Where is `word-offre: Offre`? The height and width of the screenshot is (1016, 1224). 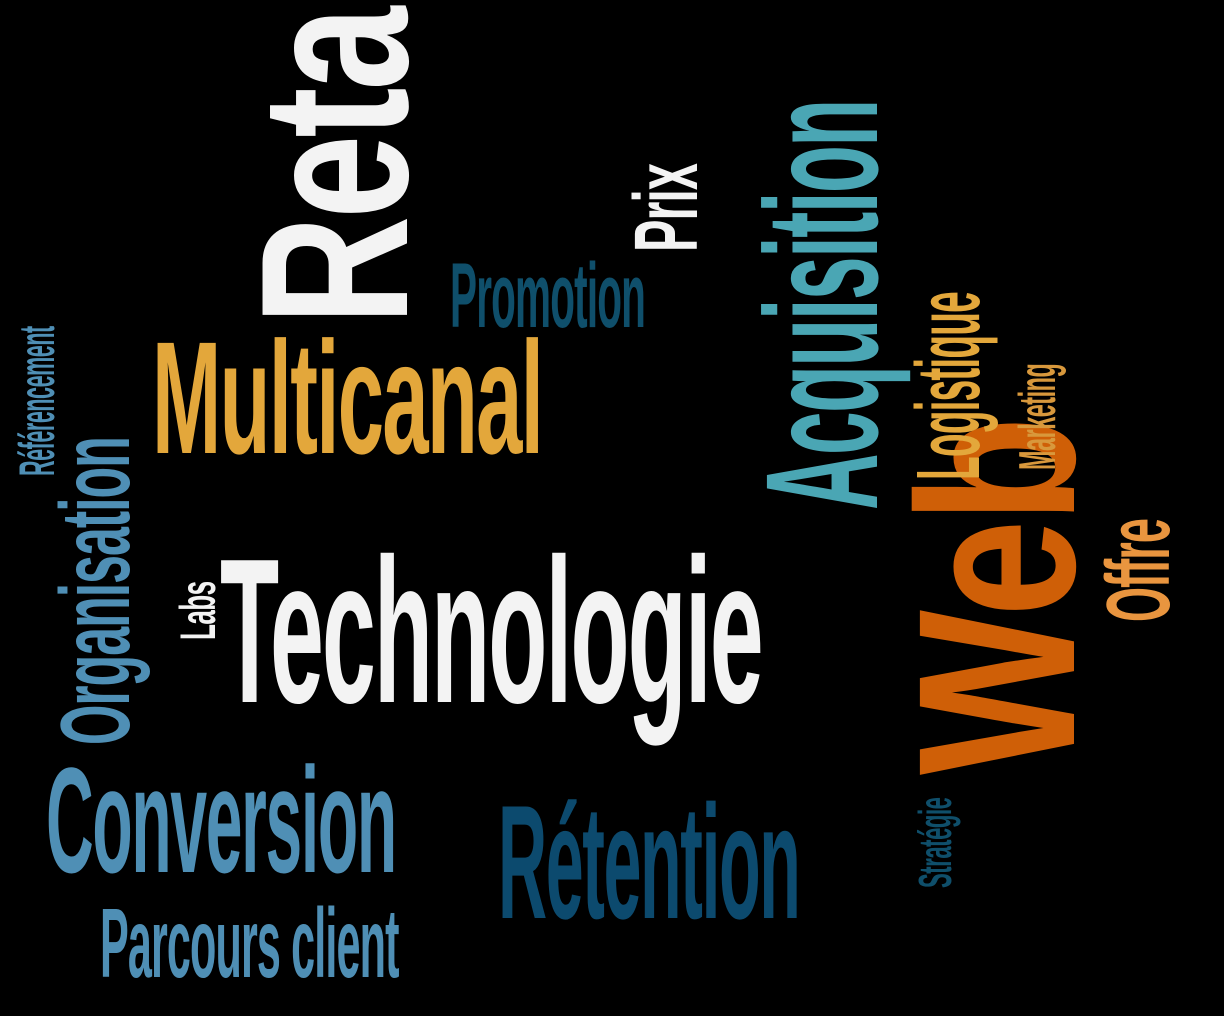 word-offre: Offre is located at coordinates (1139, 570).